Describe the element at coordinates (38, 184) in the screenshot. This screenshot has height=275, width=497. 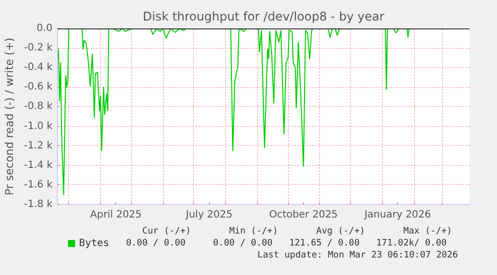
I see `y-tick-label: -1.6 k` at that location.